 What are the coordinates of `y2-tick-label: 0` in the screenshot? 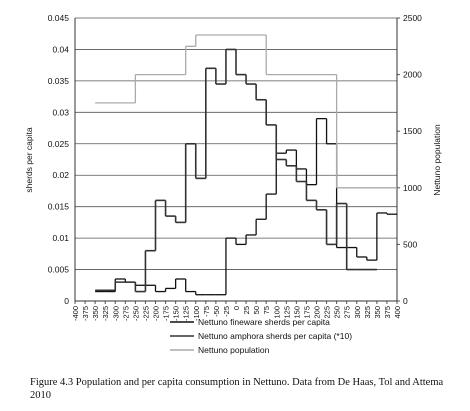 It's located at (405, 301).